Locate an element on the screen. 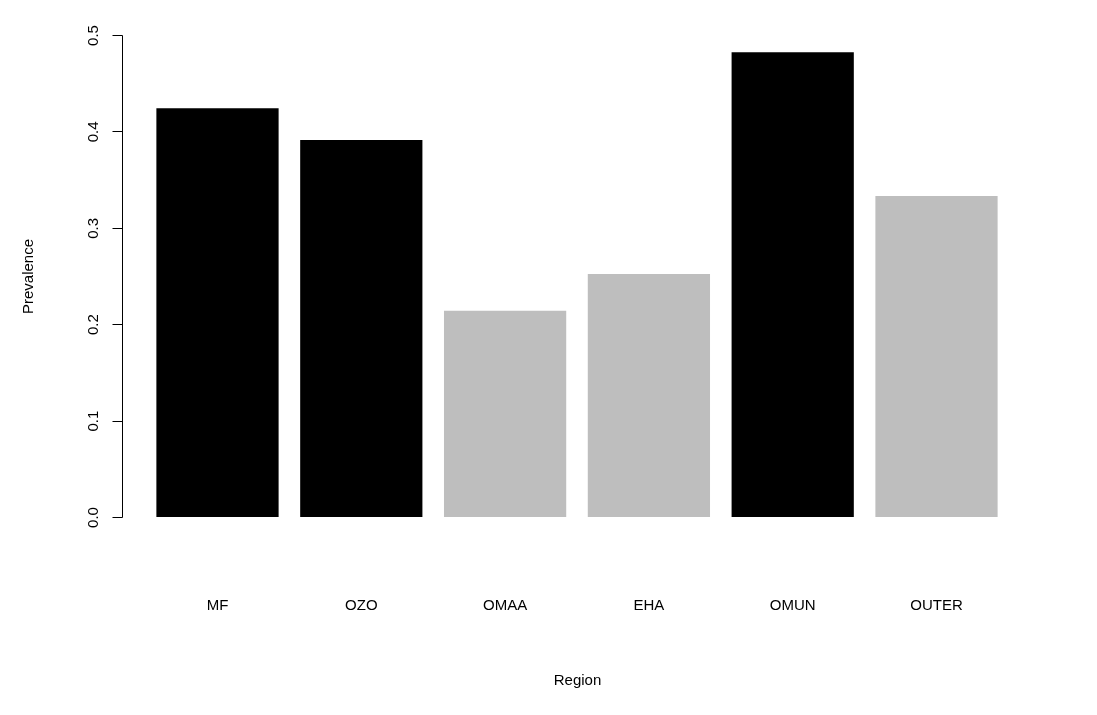 The width and height of the screenshot is (1097, 715). x-axis-title: Region is located at coordinates (577, 679).